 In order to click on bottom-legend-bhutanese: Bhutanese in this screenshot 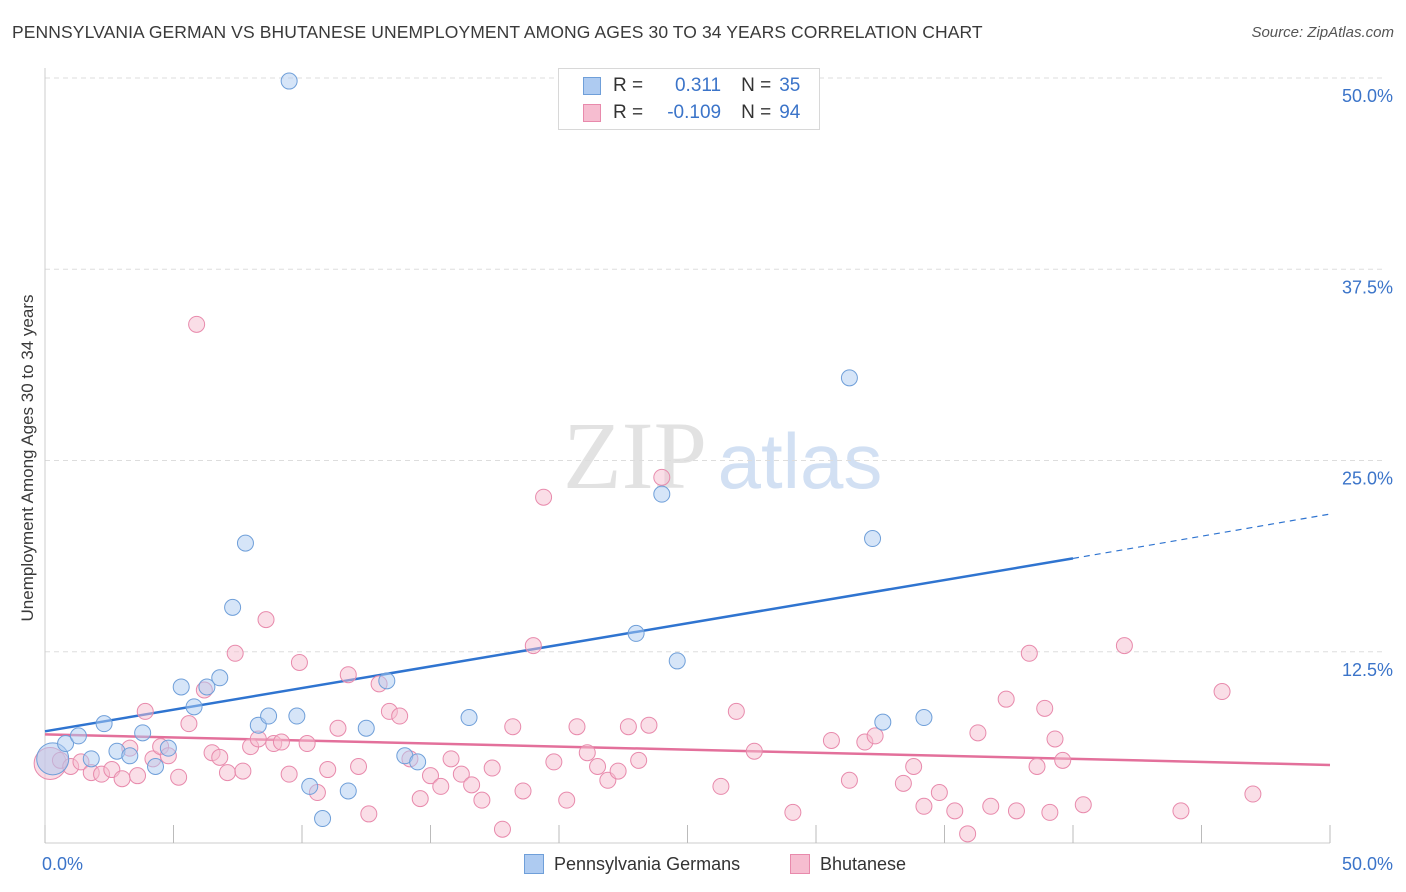, I will do `click(848, 864)`.